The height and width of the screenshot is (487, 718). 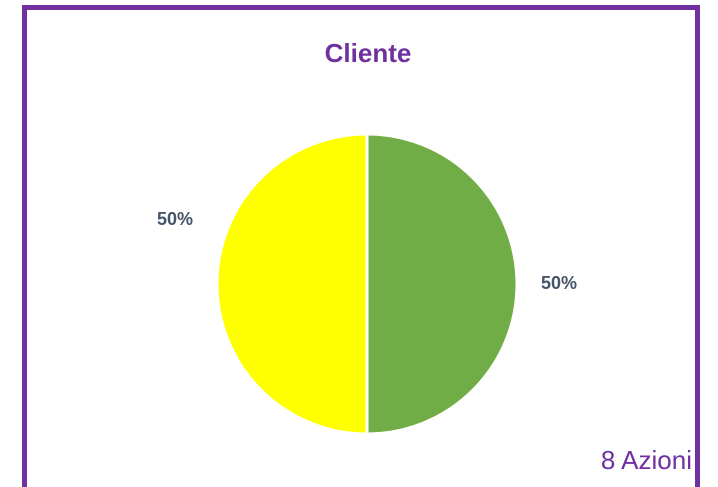 I want to click on annotation: 8 Azioni, so click(x=646, y=460).